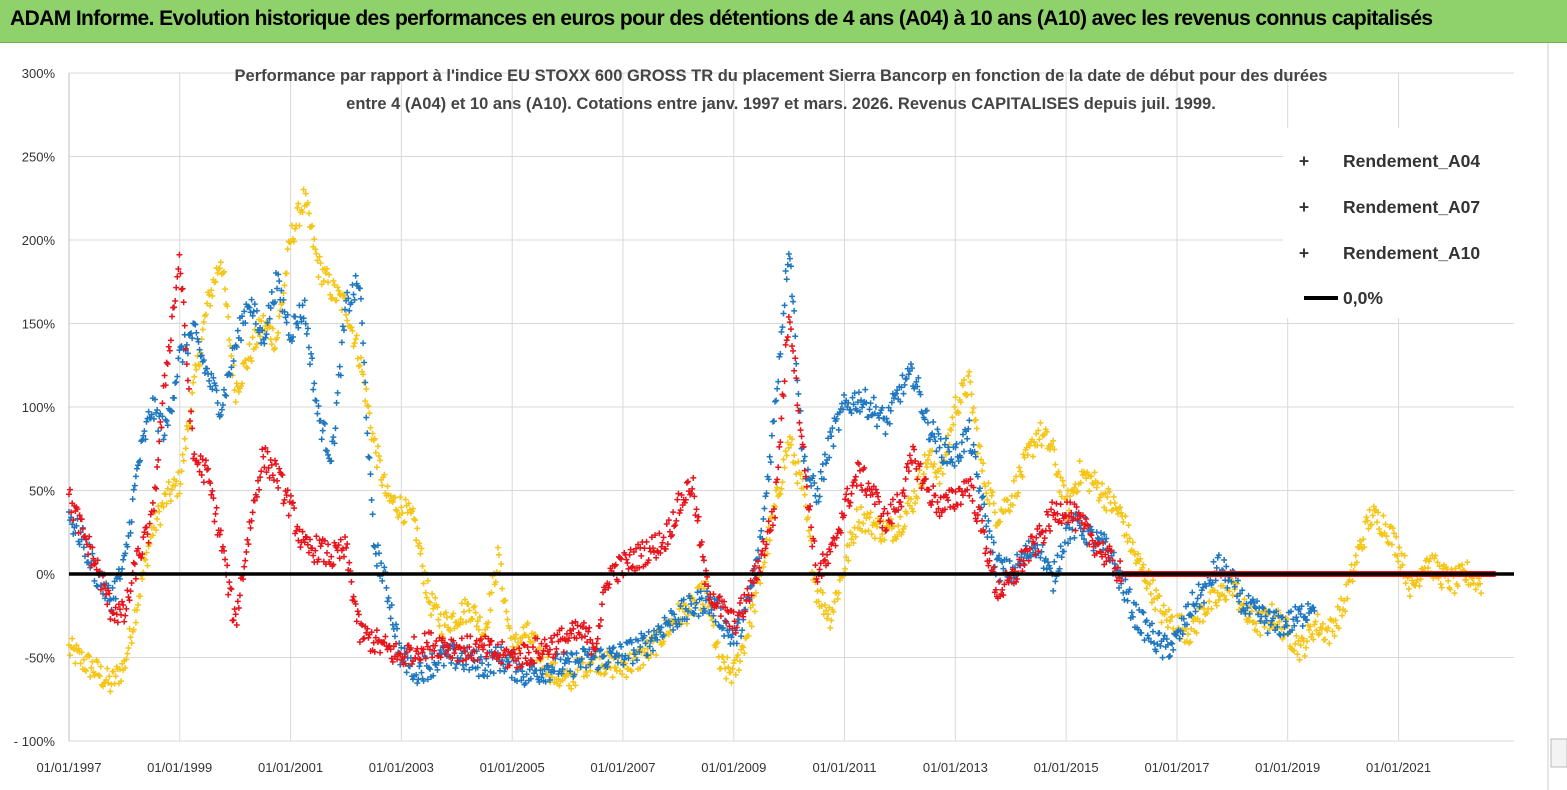 Image resolution: width=1567 pixels, height=790 pixels. Describe the element at coordinates (1558, 753) in the screenshot. I see `scroll-thumb` at that location.